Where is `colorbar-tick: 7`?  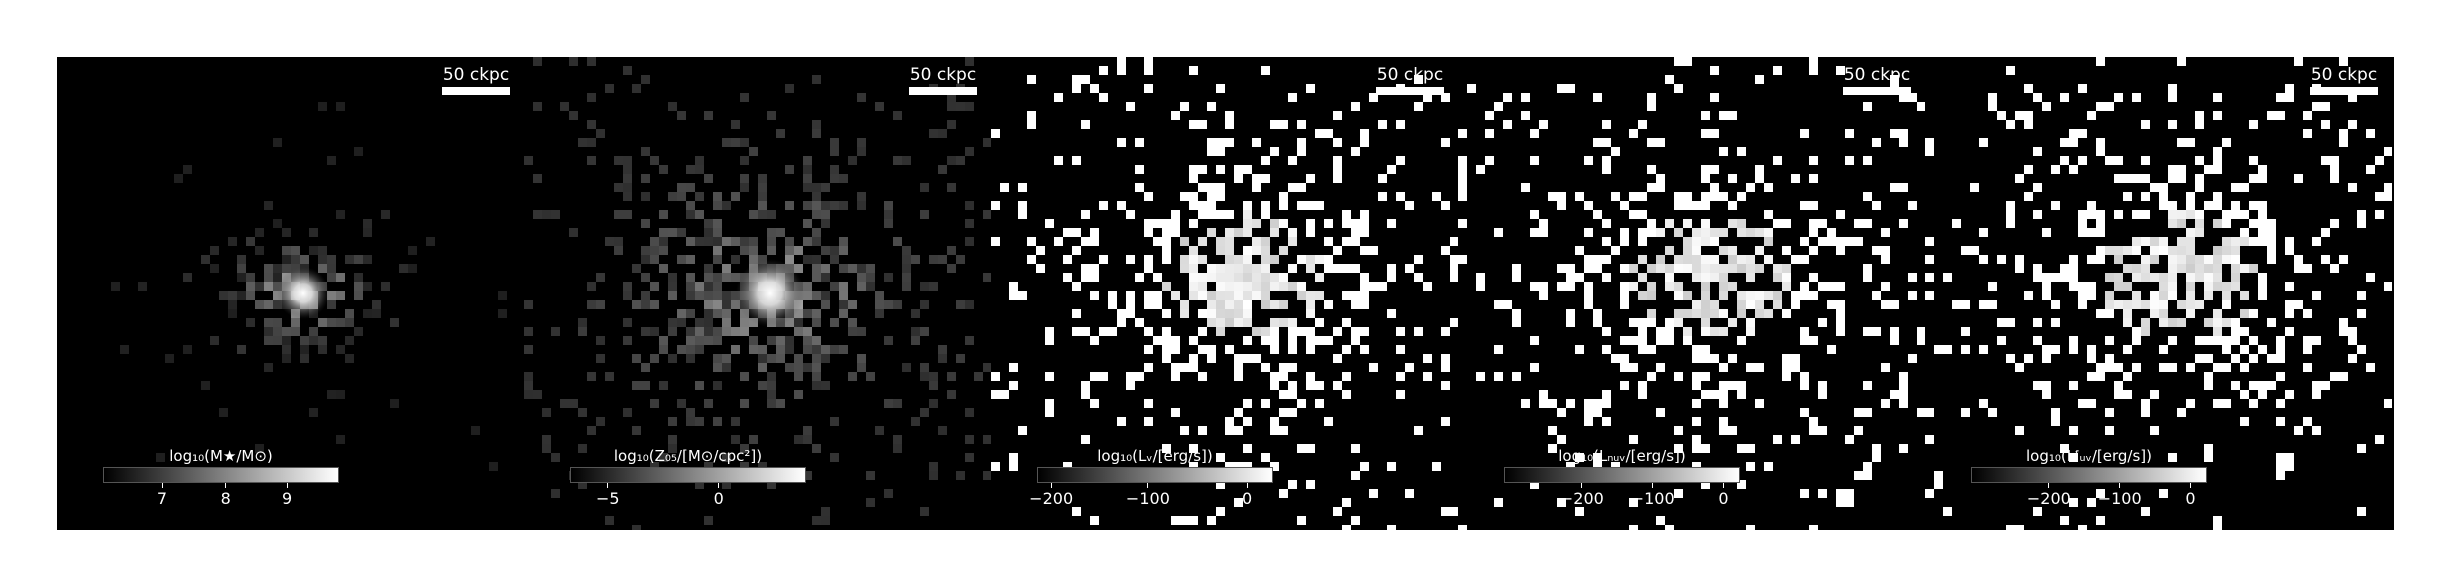 colorbar-tick: 7 is located at coordinates (162, 495).